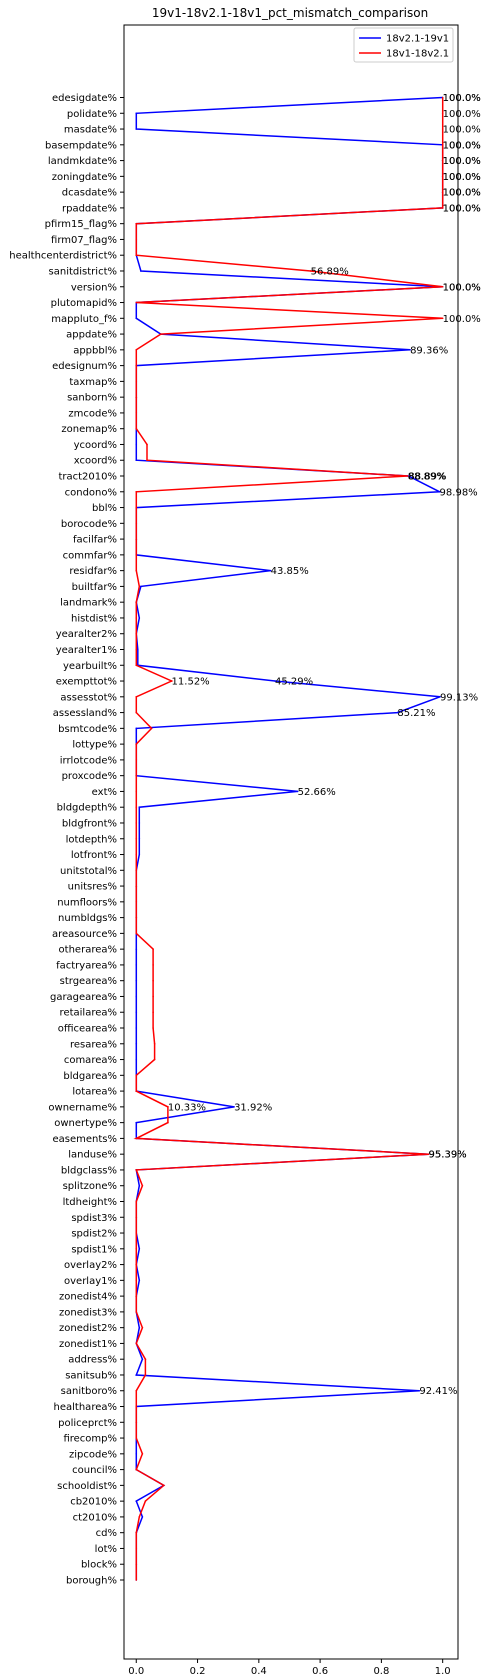  I want to click on y-tick-label: borocode%, so click(89, 524).